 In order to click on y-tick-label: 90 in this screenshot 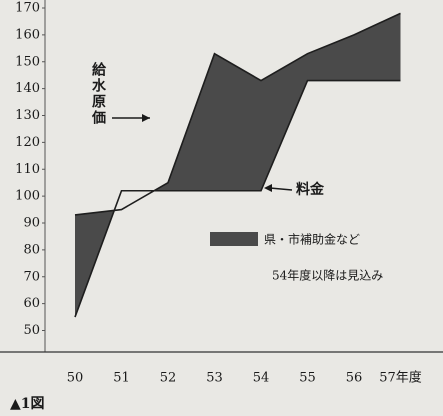, I will do `click(31, 223)`.